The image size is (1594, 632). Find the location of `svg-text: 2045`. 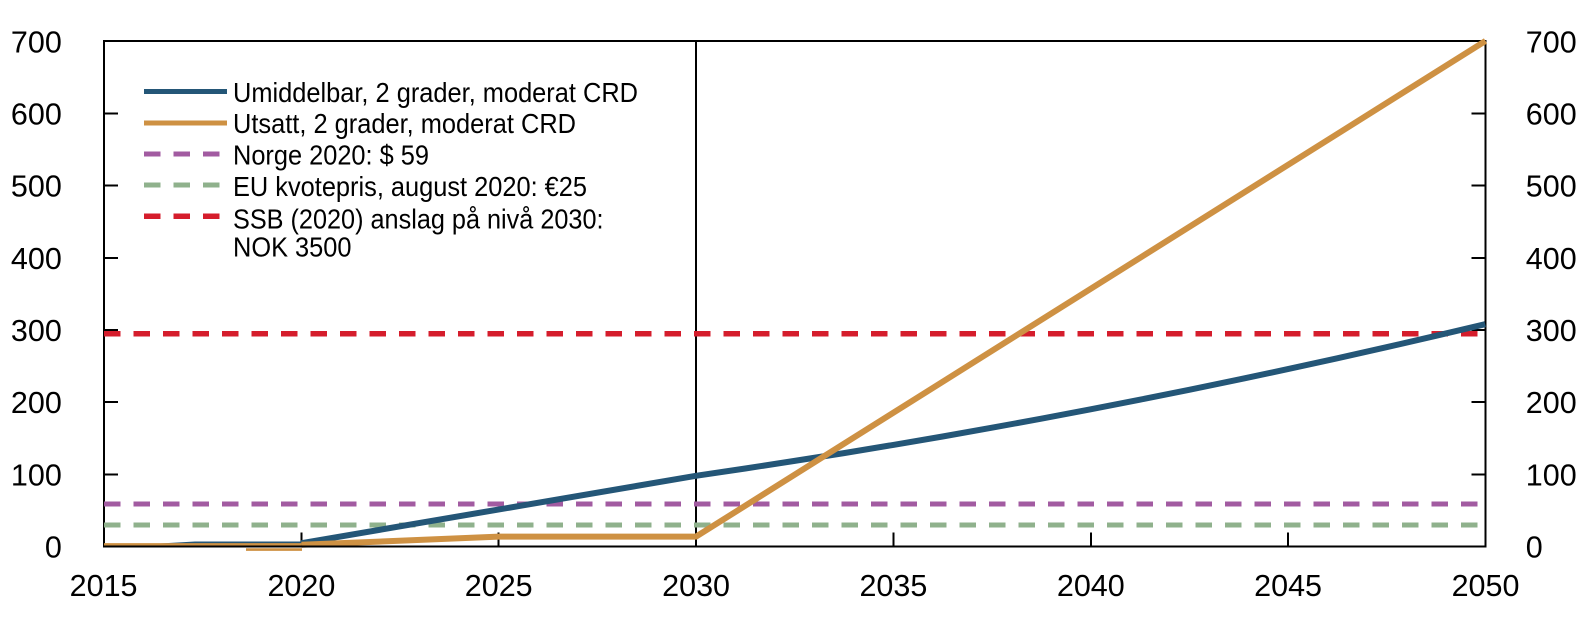

svg-text: 2045 is located at coordinates (1288, 586).